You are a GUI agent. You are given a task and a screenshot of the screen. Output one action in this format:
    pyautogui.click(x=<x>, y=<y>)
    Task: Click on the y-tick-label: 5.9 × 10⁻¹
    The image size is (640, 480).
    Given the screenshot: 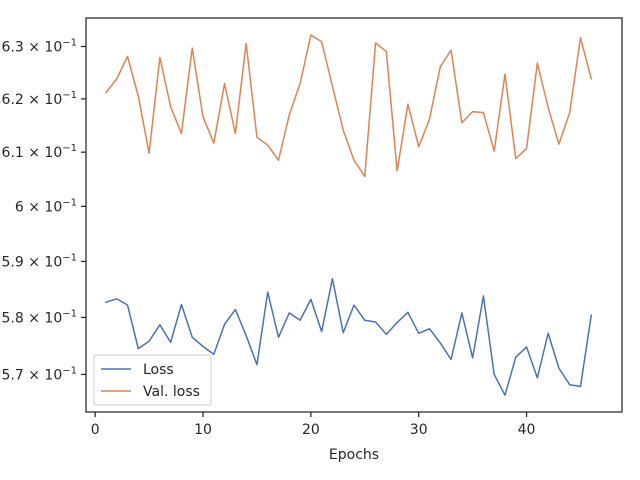 What is the action you would take?
    pyautogui.click(x=39, y=261)
    